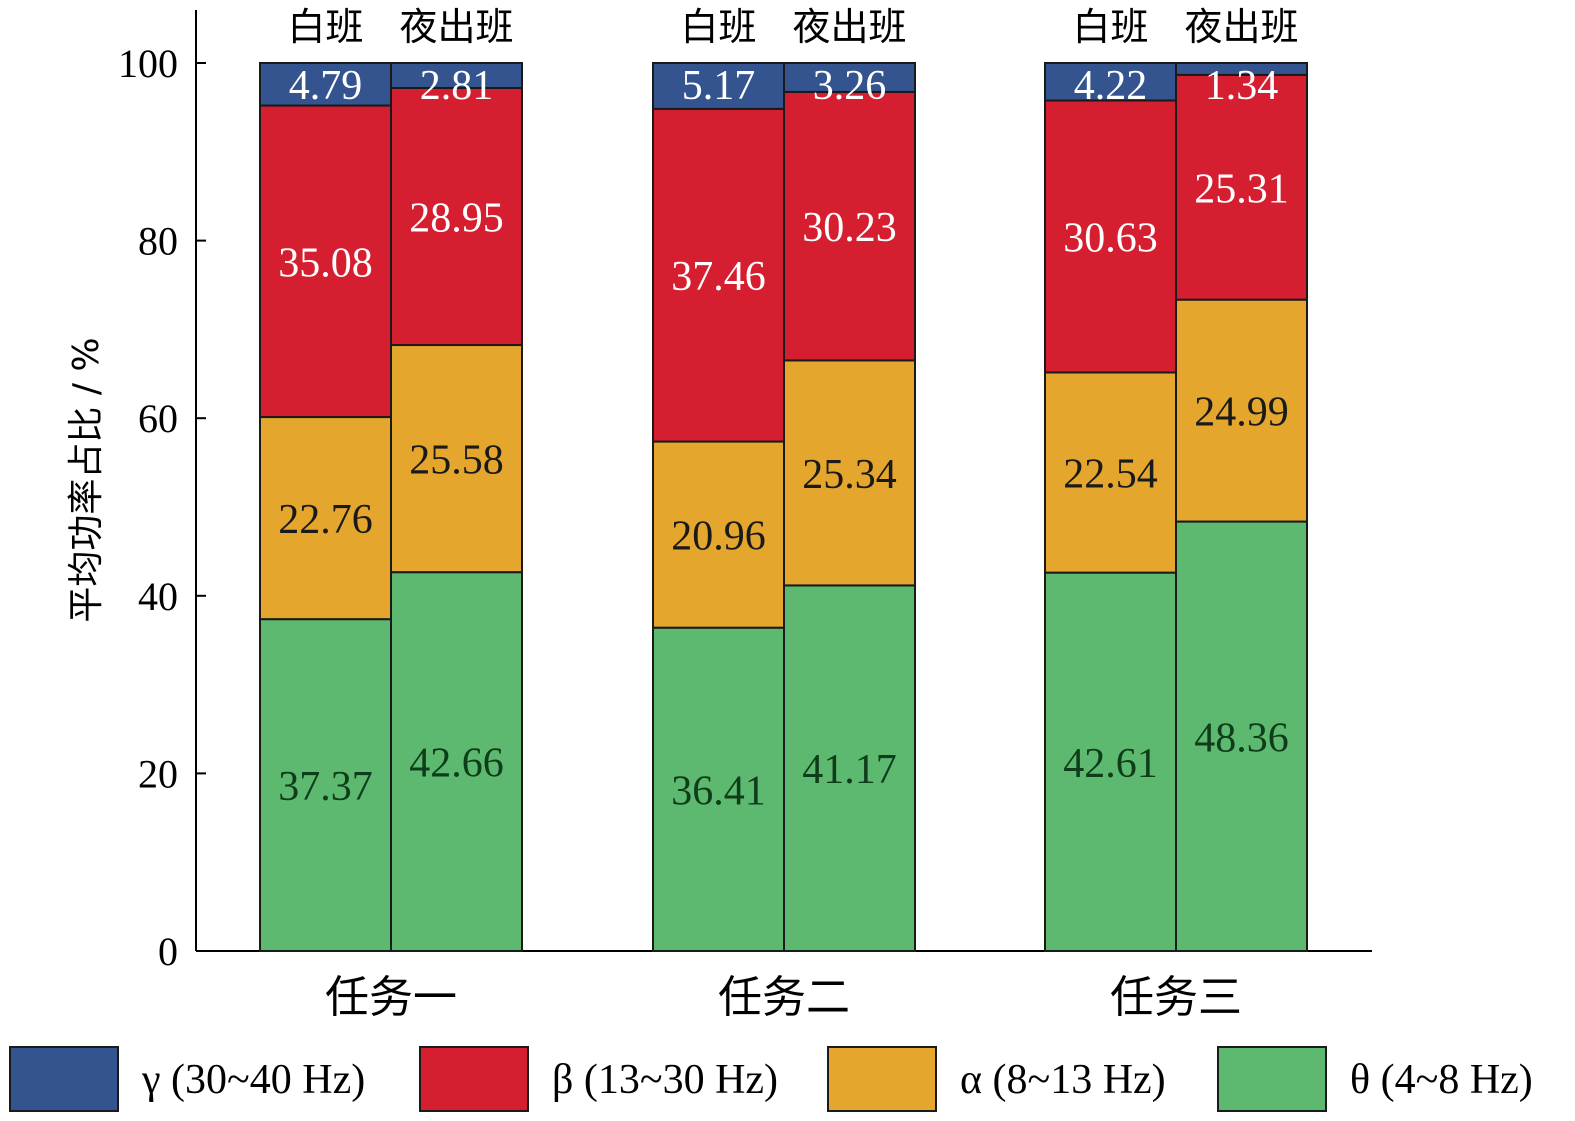 Image resolution: width=1575 pixels, height=1121 pixels. I want to click on legend-label: θ (4~8 Hz), so click(1441, 1080).